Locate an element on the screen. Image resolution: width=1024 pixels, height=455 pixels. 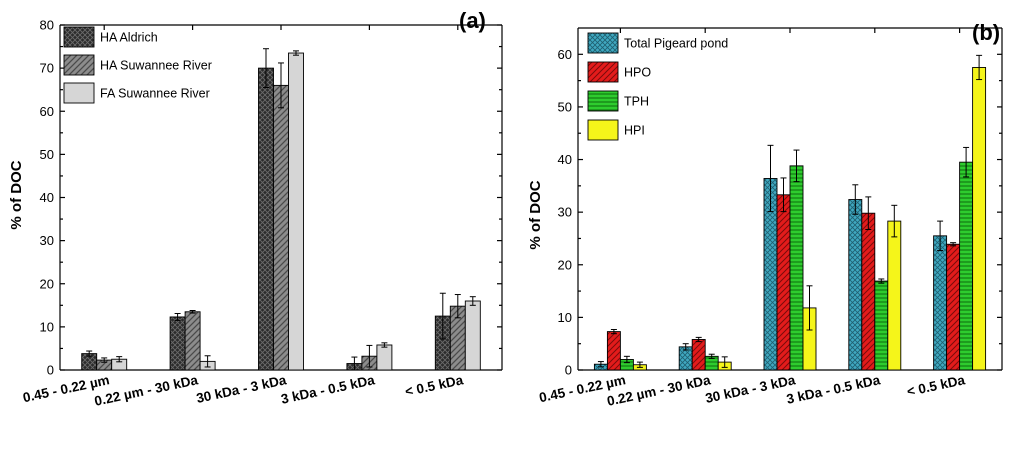
bar-hpo-3-kda-0-5-kda is located at coordinates (868, 291).